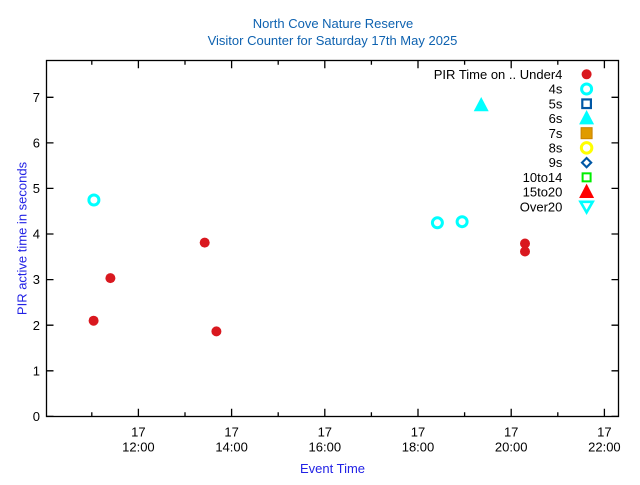  I want to click on svg-text: 3, so click(36, 279).